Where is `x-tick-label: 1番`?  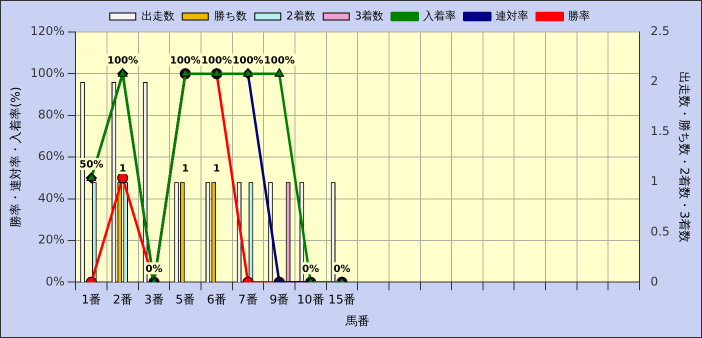
x-tick-label: 1番 is located at coordinates (92, 299).